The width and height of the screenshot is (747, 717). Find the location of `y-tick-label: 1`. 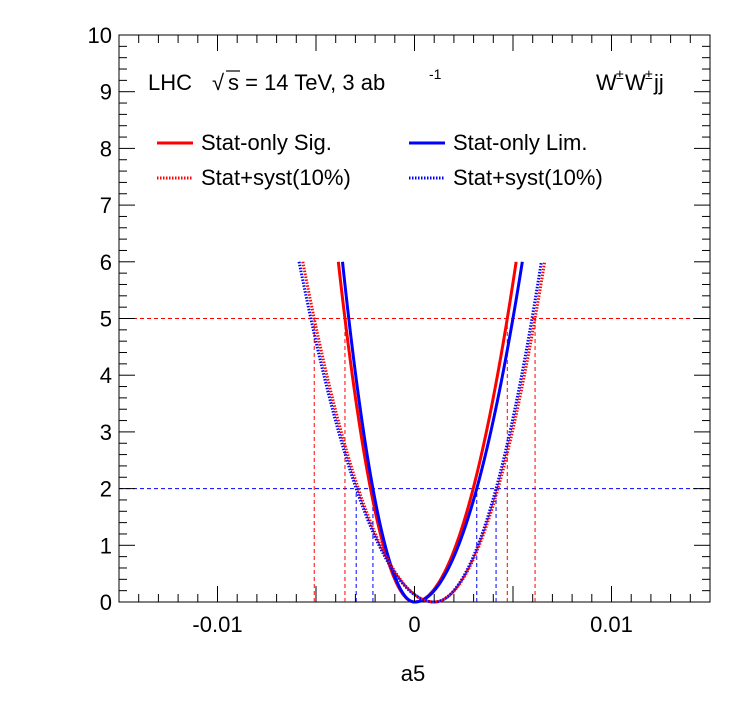

y-tick-label: 1 is located at coordinates (106, 545).